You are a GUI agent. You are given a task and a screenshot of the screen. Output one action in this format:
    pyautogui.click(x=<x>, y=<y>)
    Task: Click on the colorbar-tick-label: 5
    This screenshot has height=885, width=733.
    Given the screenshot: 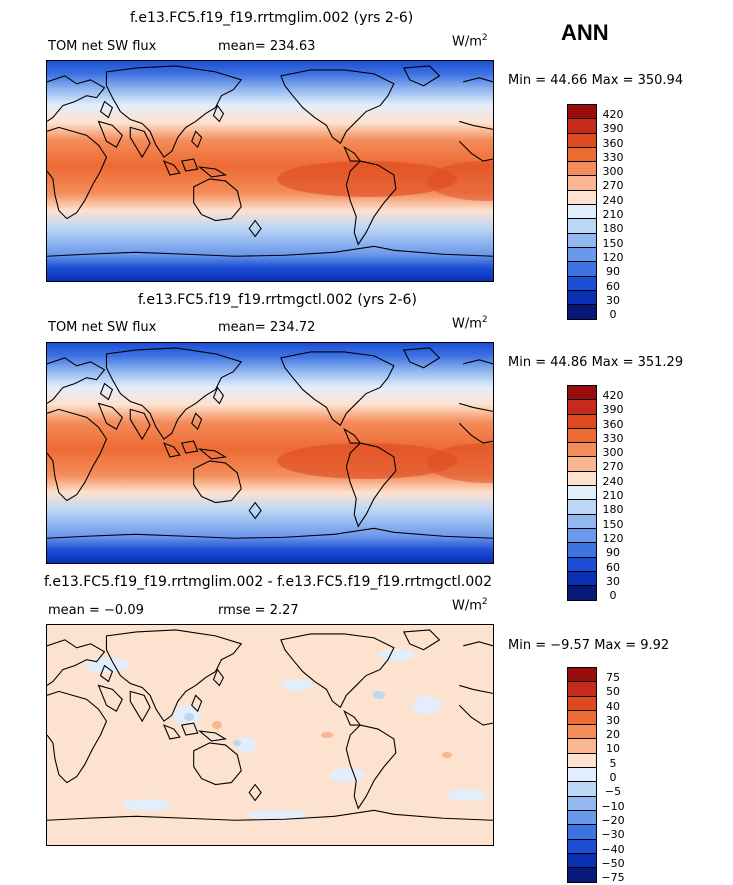 What is the action you would take?
    pyautogui.click(x=613, y=763)
    